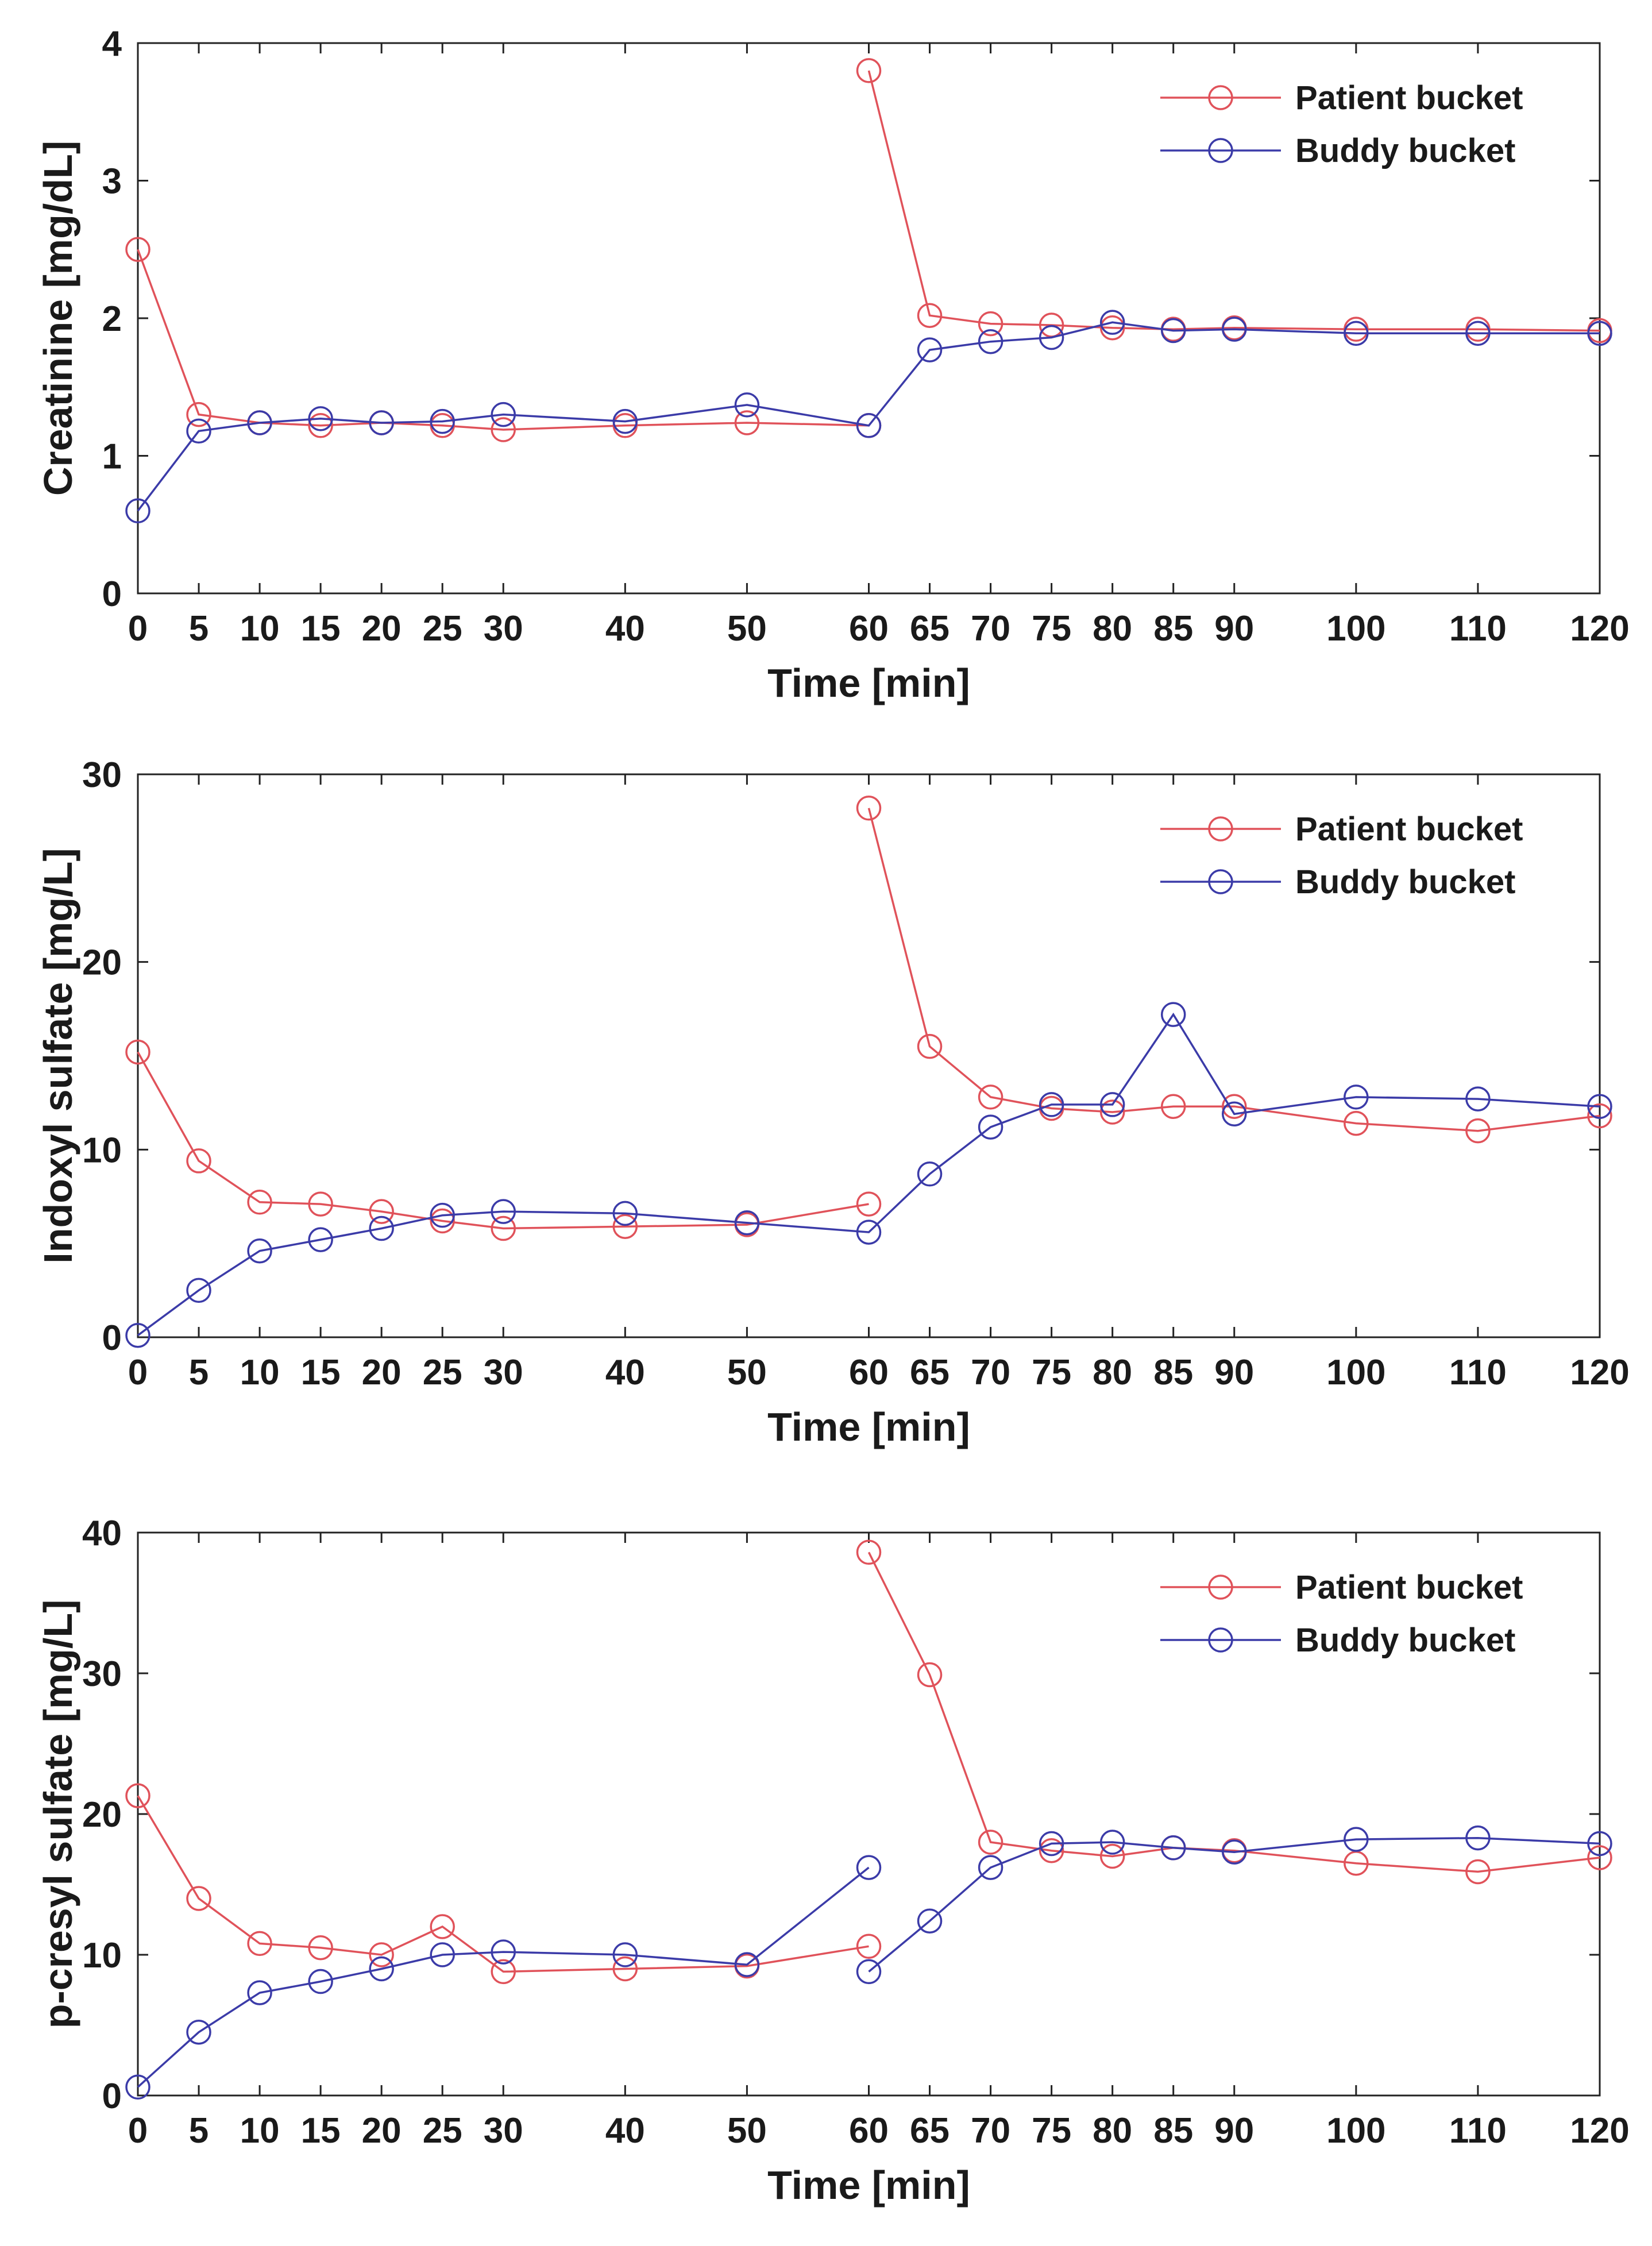 This screenshot has height=2246, width=1652. Describe the element at coordinates (625, 2131) in the screenshot. I see `x-tick-label: 40` at that location.